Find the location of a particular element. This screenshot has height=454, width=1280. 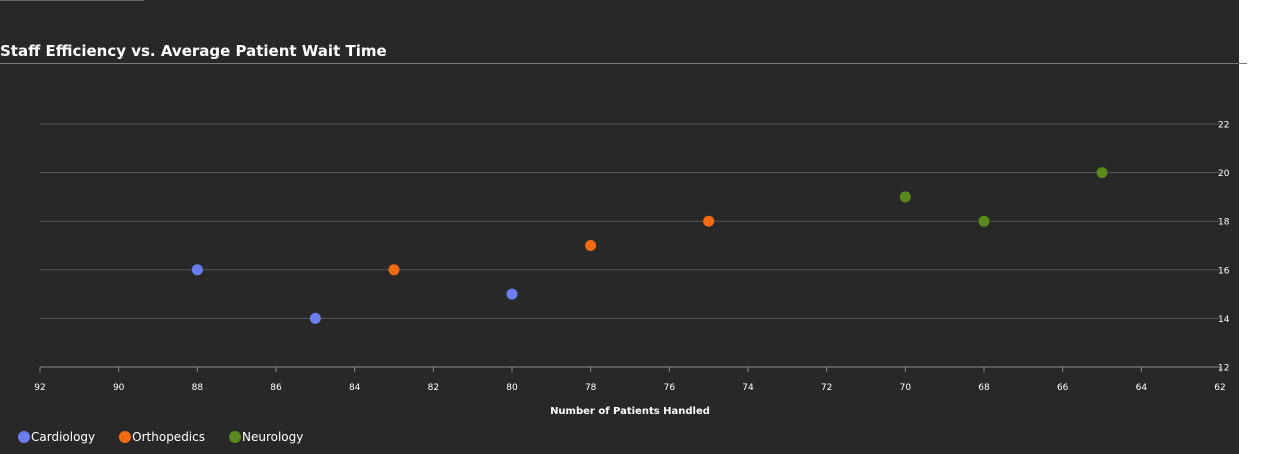

y-tick-label: 20 is located at coordinates (1224, 174).